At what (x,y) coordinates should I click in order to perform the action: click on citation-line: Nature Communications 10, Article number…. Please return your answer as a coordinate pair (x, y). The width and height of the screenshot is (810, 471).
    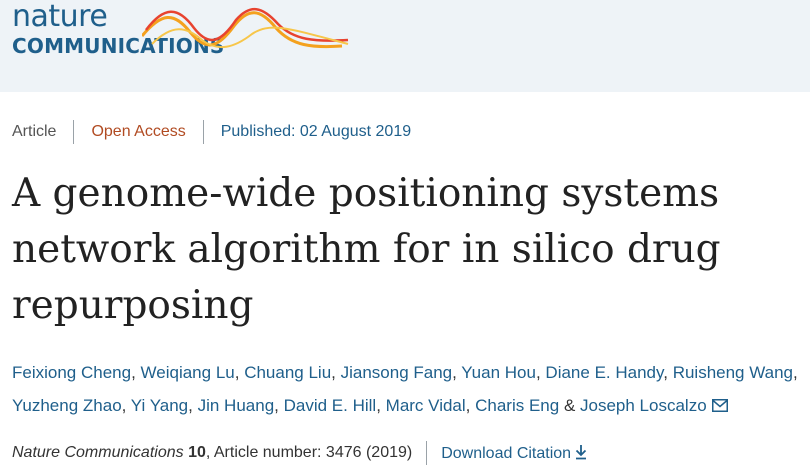
    Looking at the image, I should click on (299, 453).